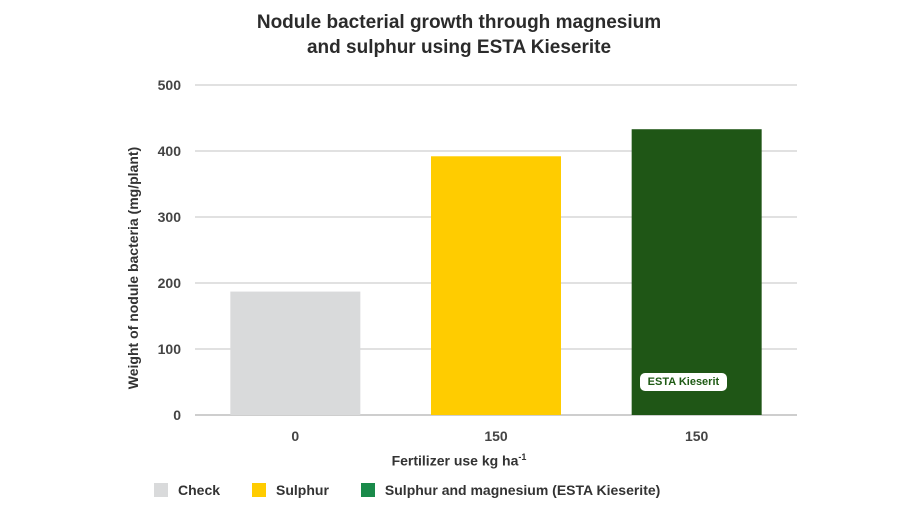  Describe the element at coordinates (170, 283) in the screenshot. I see `y-tick-label: 200` at that location.